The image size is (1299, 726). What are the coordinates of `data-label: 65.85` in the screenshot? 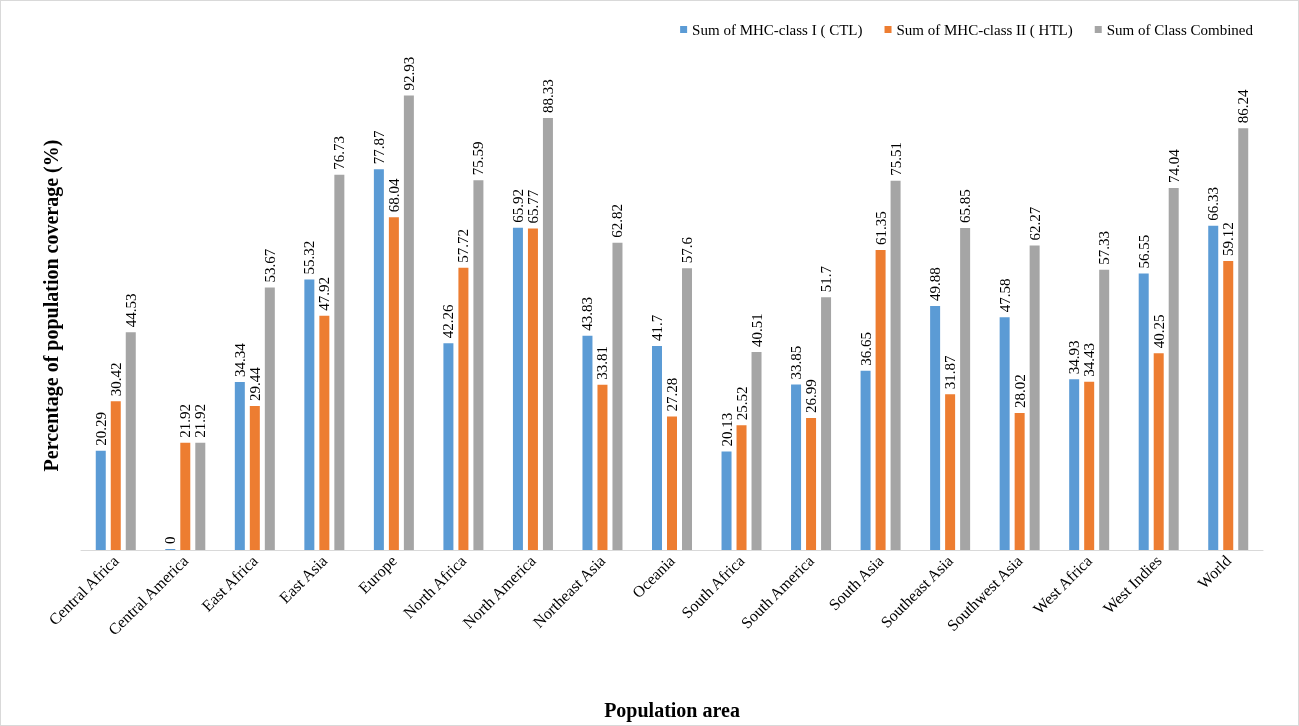 It's located at (965, 206).